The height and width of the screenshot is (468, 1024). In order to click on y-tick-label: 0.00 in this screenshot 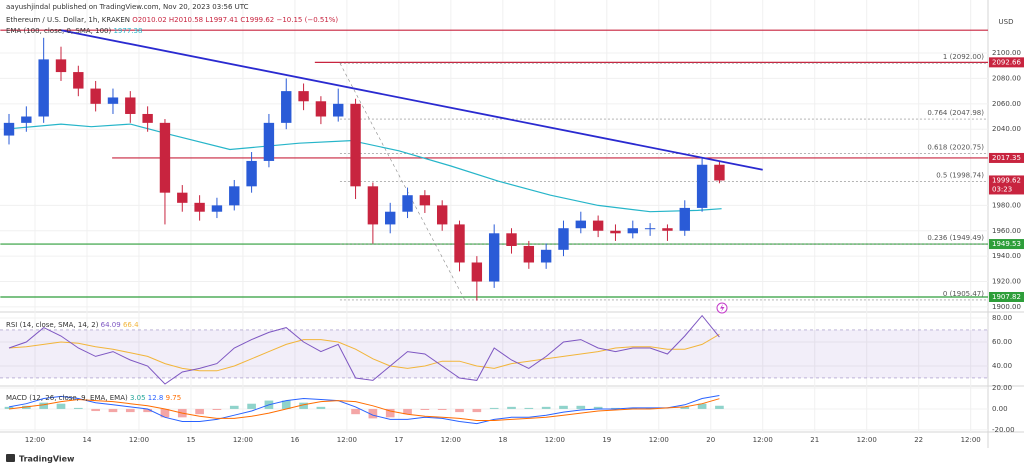, I will do `click(1000, 409)`.